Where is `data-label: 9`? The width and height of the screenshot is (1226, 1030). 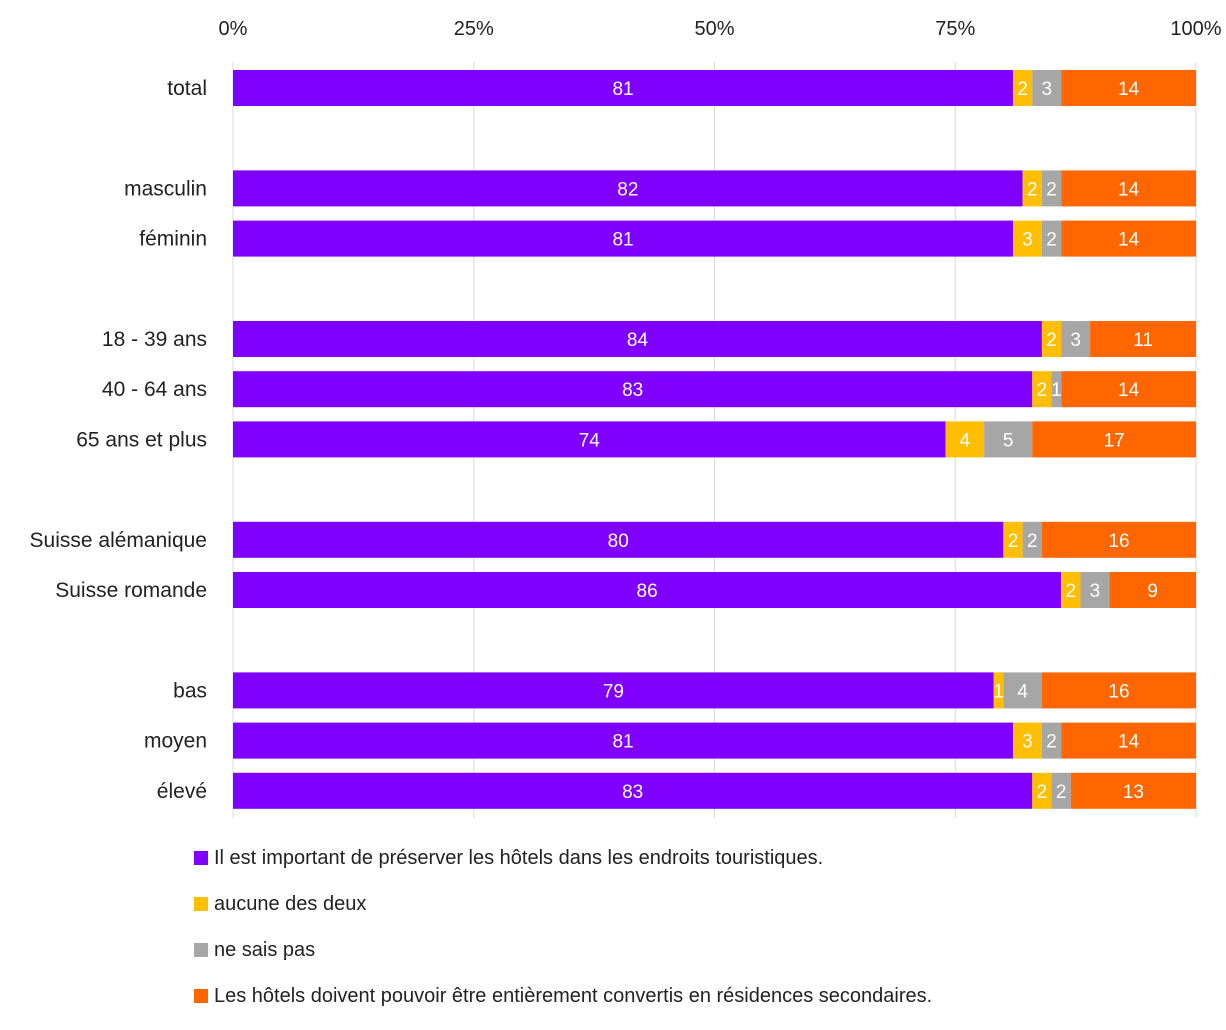
data-label: 9 is located at coordinates (1152, 591).